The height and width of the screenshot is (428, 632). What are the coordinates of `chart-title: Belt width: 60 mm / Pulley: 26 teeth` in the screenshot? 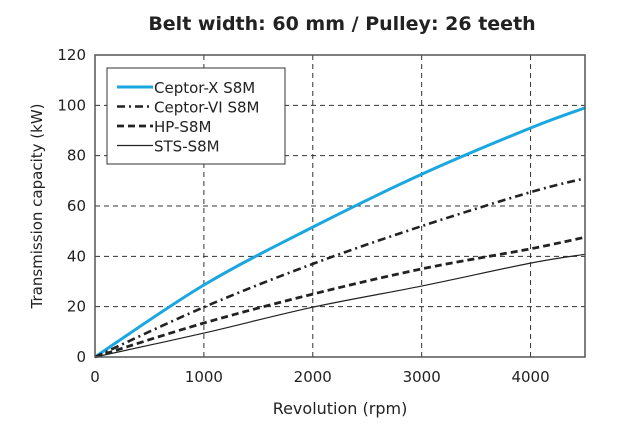 It's located at (341, 24).